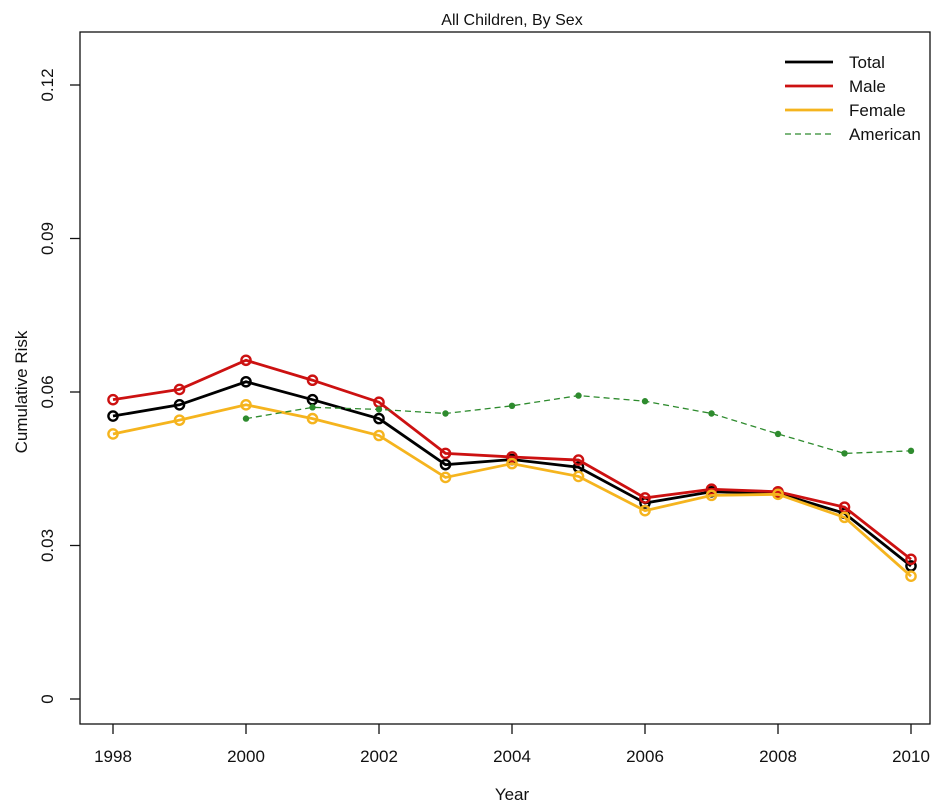 The width and height of the screenshot is (938, 809). I want to click on series-american, so click(578, 424).